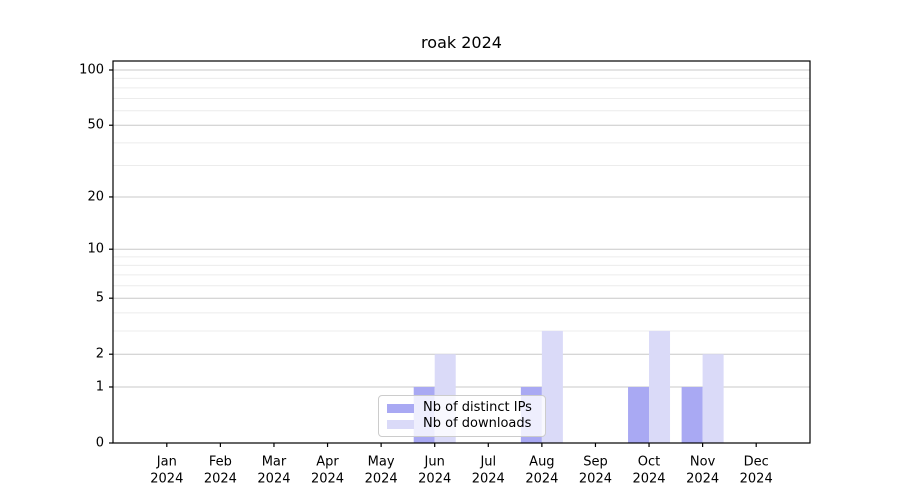  What do you see at coordinates (713, 398) in the screenshot?
I see `bar-downloads-nov` at bounding box center [713, 398].